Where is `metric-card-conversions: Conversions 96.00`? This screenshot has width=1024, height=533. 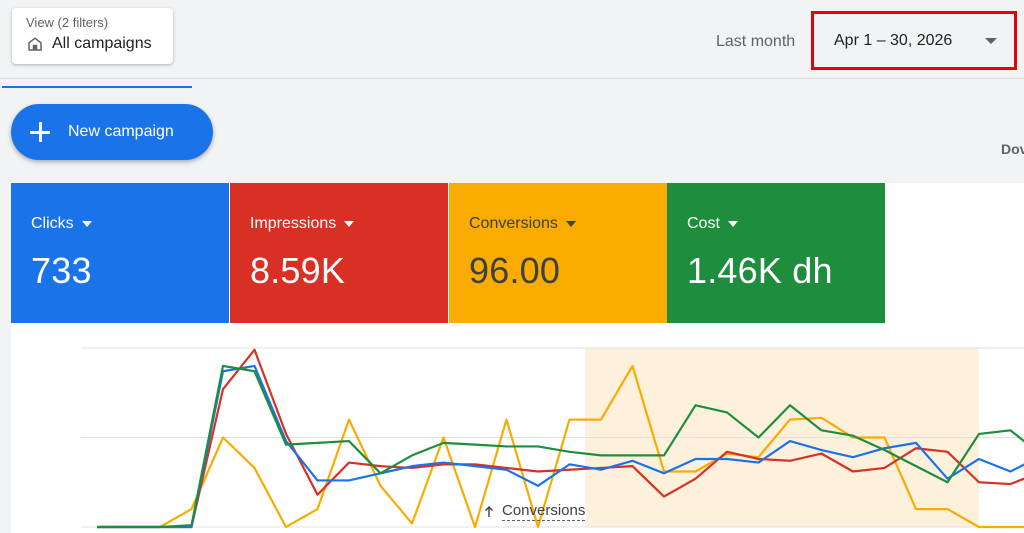 metric-card-conversions: Conversions 96.00 is located at coordinates (558, 253).